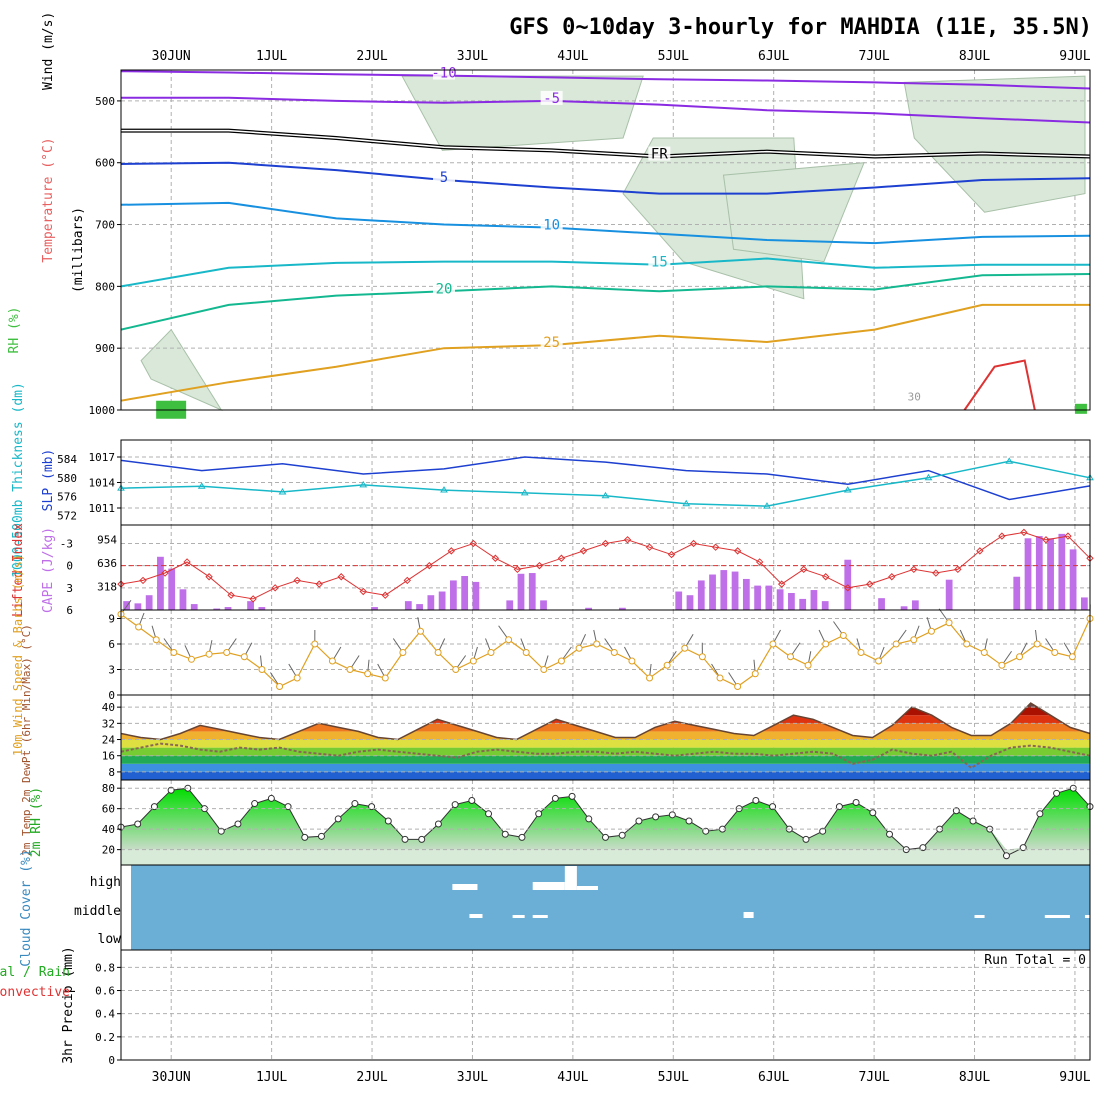  Describe the element at coordinates (26, 907) in the screenshot. I see `cloud-panel-label: Cloud Cover (%)` at that location.